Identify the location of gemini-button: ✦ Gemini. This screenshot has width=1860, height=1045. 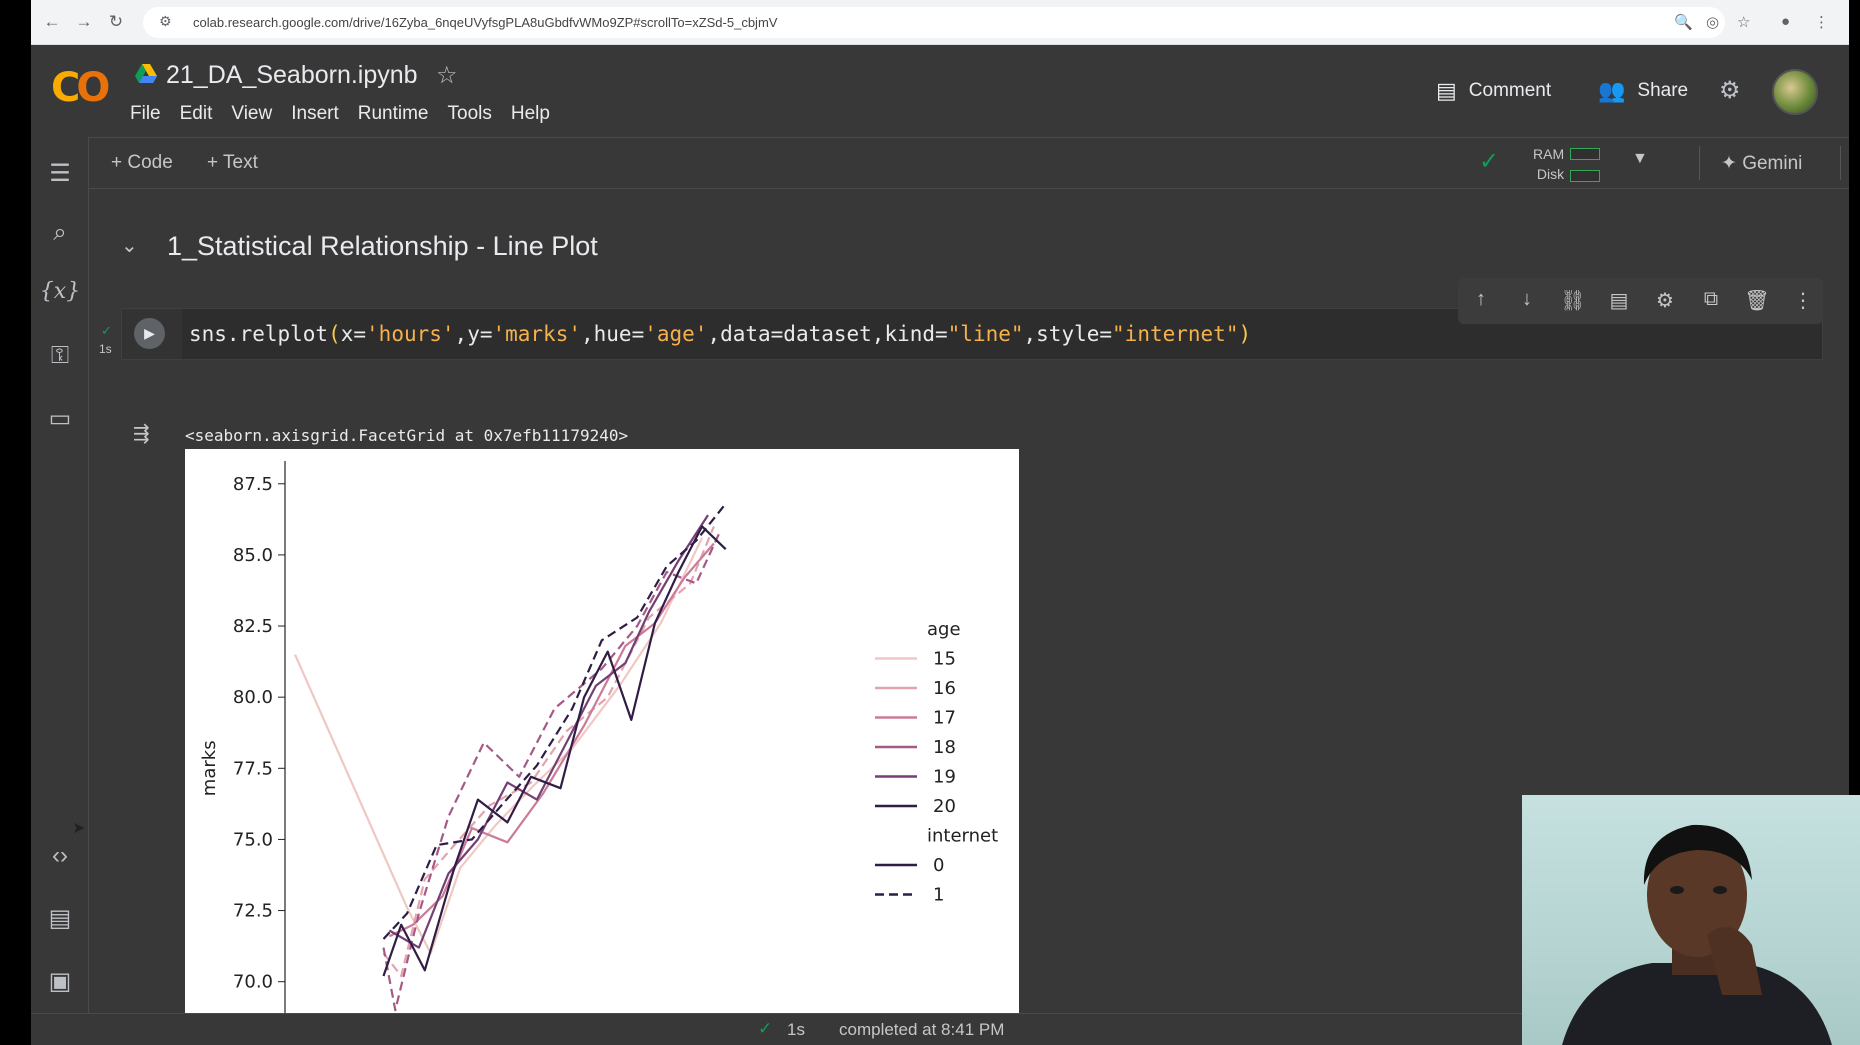
(1761, 163).